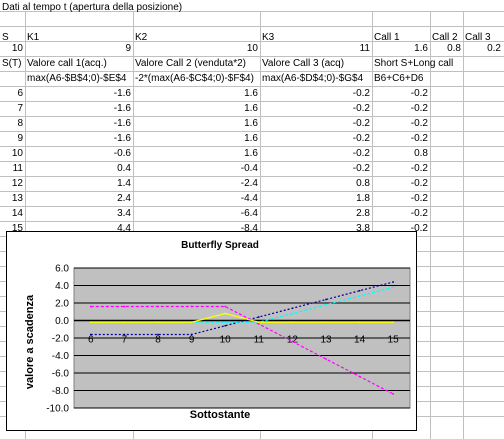 The height and width of the screenshot is (439, 504). I want to click on formula-total: B6+C6+D6, so click(399, 78).